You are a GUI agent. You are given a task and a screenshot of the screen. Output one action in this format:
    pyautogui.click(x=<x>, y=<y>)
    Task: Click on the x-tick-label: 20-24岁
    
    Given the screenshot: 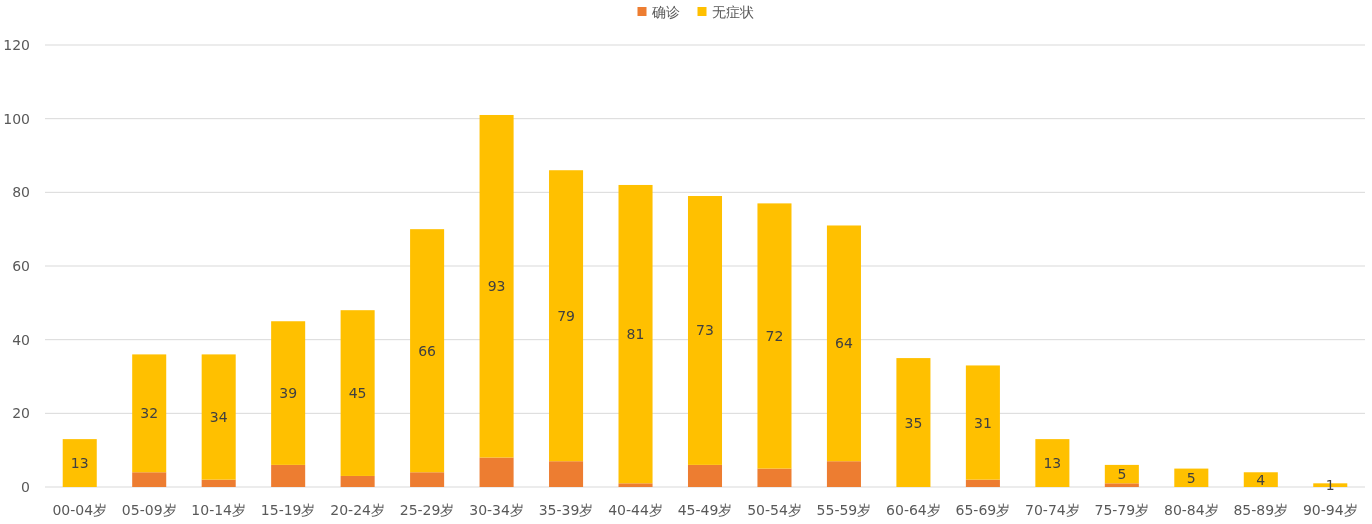 What is the action you would take?
    pyautogui.click(x=357, y=510)
    